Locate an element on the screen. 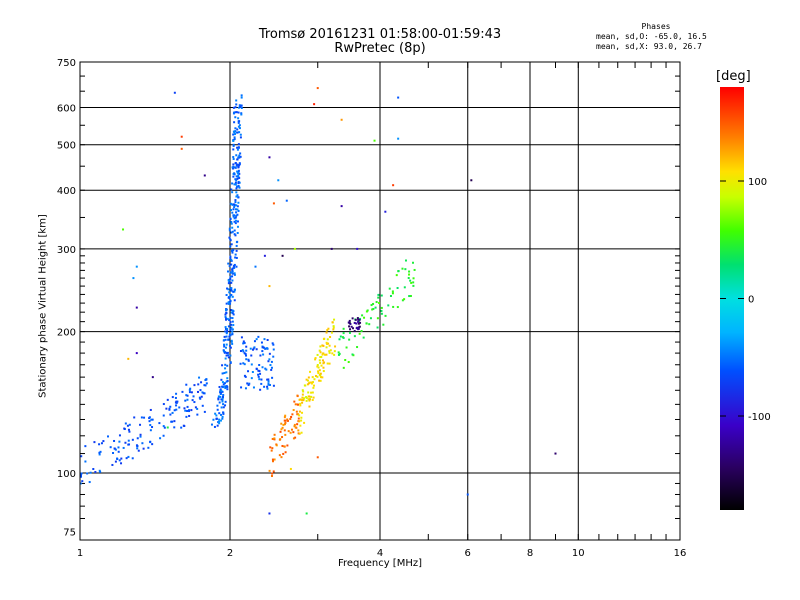 The image size is (800, 600). colorbar-unit-label: [deg] is located at coordinates (733, 76).